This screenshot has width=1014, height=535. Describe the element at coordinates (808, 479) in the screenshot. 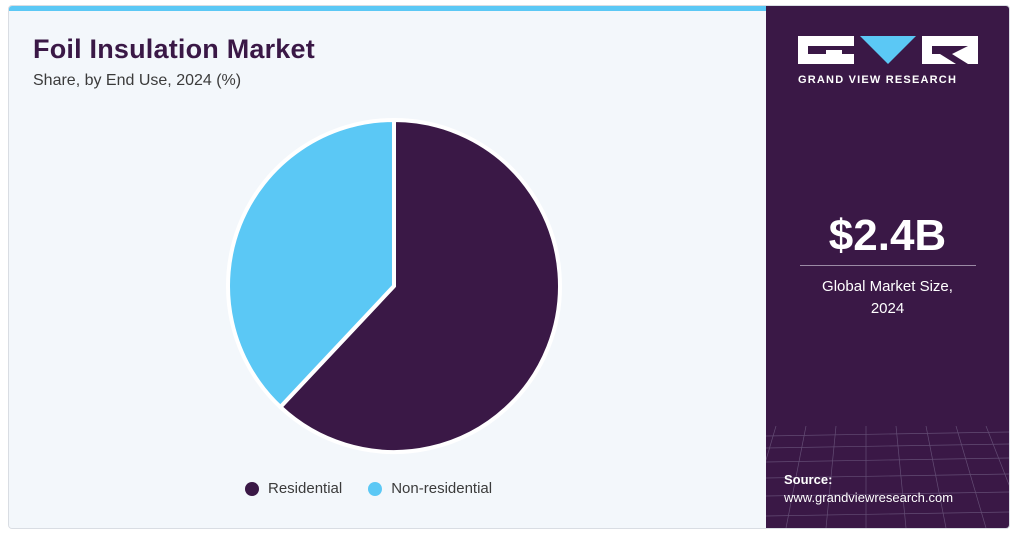

I see `source-label: Source:` at that location.